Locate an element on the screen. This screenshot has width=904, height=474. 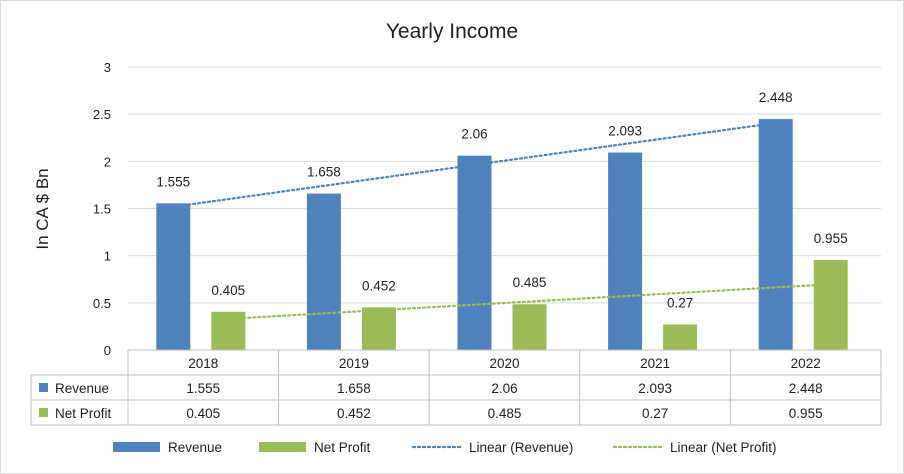
y-axis-label: In CA $ Bn is located at coordinates (42, 208).